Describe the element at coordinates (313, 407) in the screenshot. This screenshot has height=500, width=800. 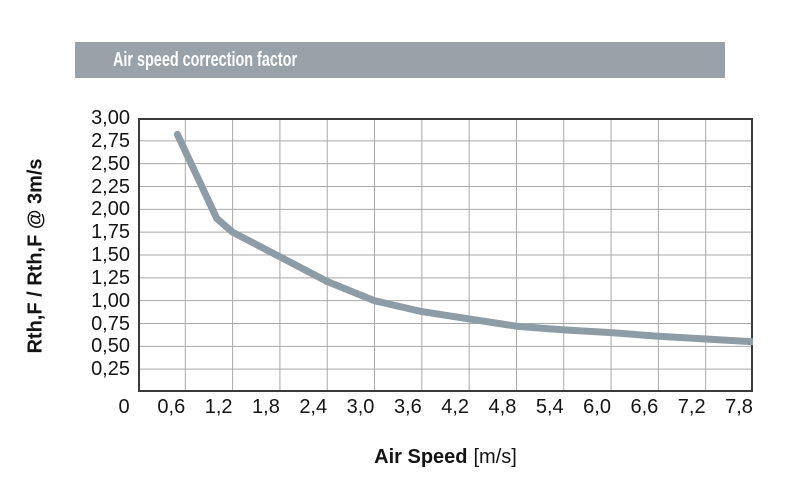
I see `x-tick-label: 2,4` at that location.